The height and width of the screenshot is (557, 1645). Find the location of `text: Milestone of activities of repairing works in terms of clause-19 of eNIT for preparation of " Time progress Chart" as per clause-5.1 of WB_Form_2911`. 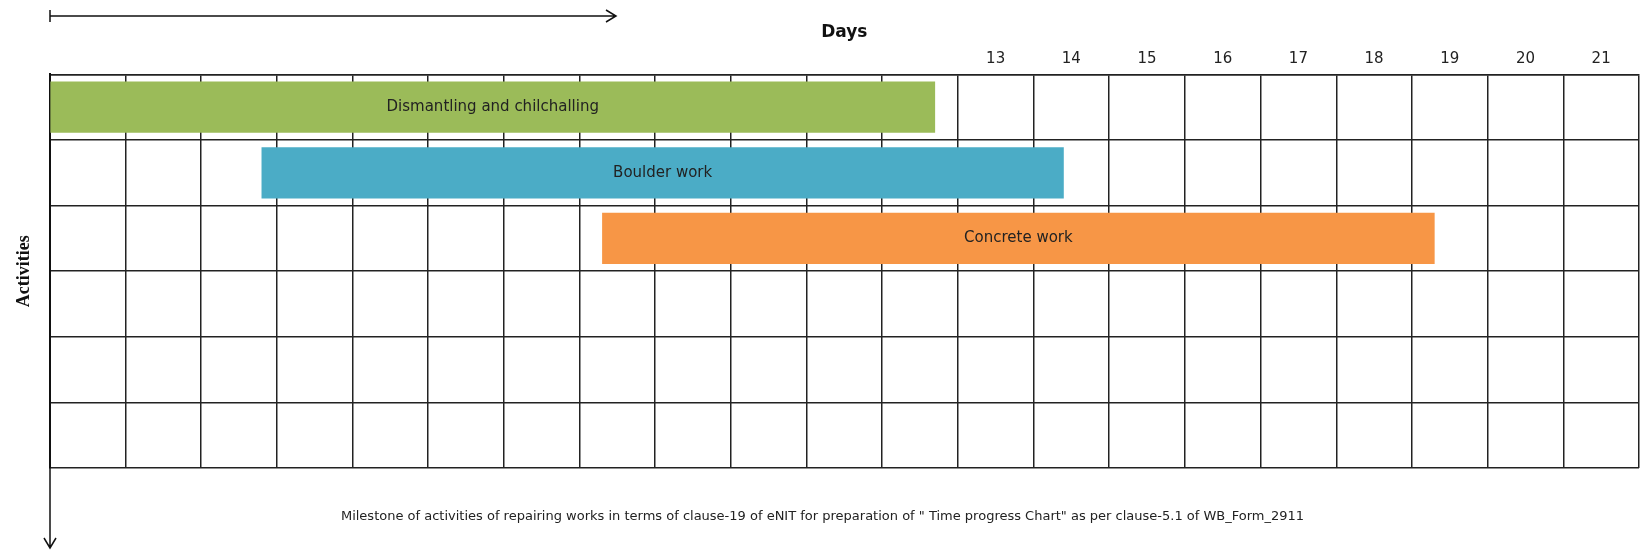

text: Milestone of activities of repairing works in terms of clause-19 of eNIT for preparation of " Time progress Chart" as per clause-5.1 of WB_Form_2911 is located at coordinates (822, 515).